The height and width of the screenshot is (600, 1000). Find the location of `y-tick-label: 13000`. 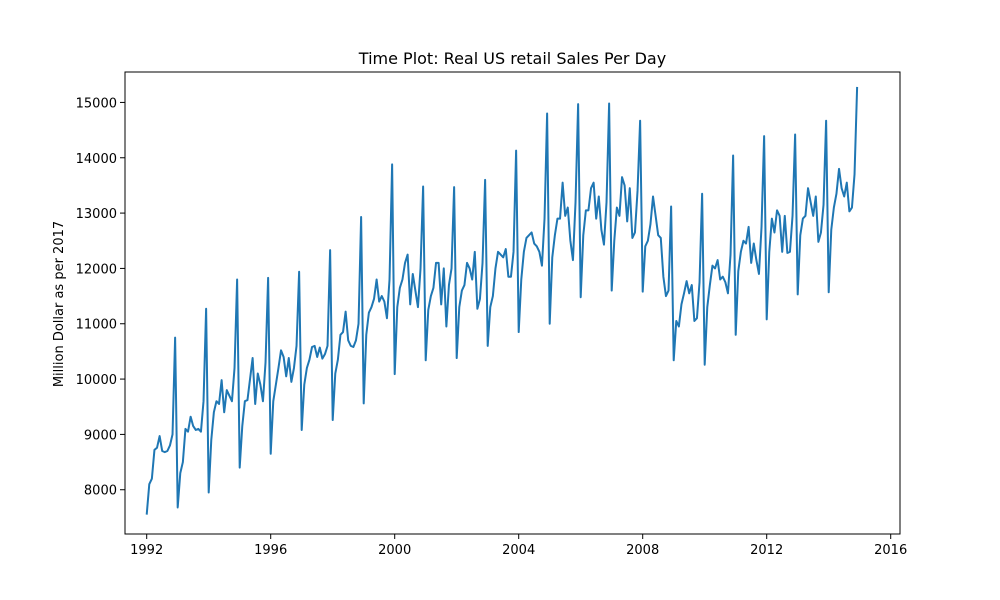

y-tick-label: 13000 is located at coordinates (96, 214).